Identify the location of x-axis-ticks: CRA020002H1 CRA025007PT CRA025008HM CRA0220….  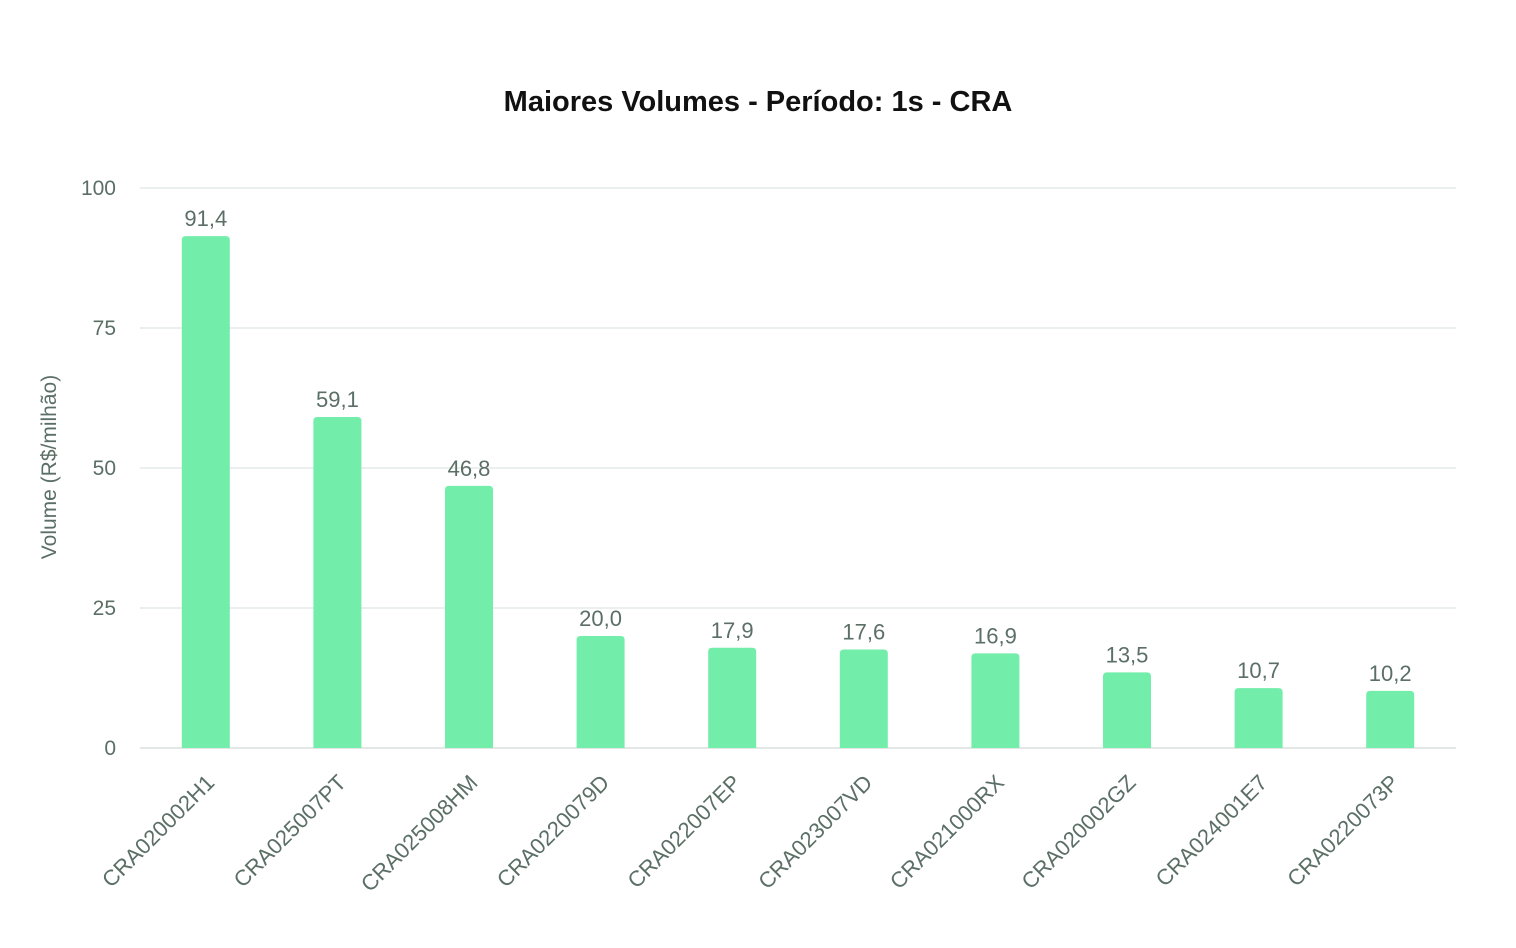
(750, 833).